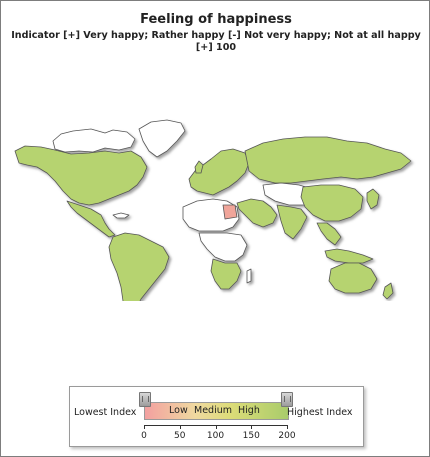 This screenshot has height=457, width=430. I want to click on legend-tick-label: 0, so click(144, 436).